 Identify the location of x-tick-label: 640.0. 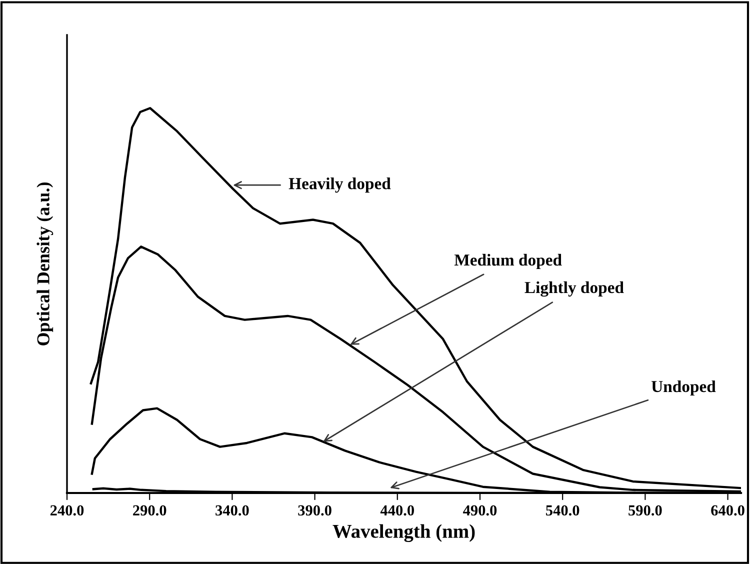
(727, 510).